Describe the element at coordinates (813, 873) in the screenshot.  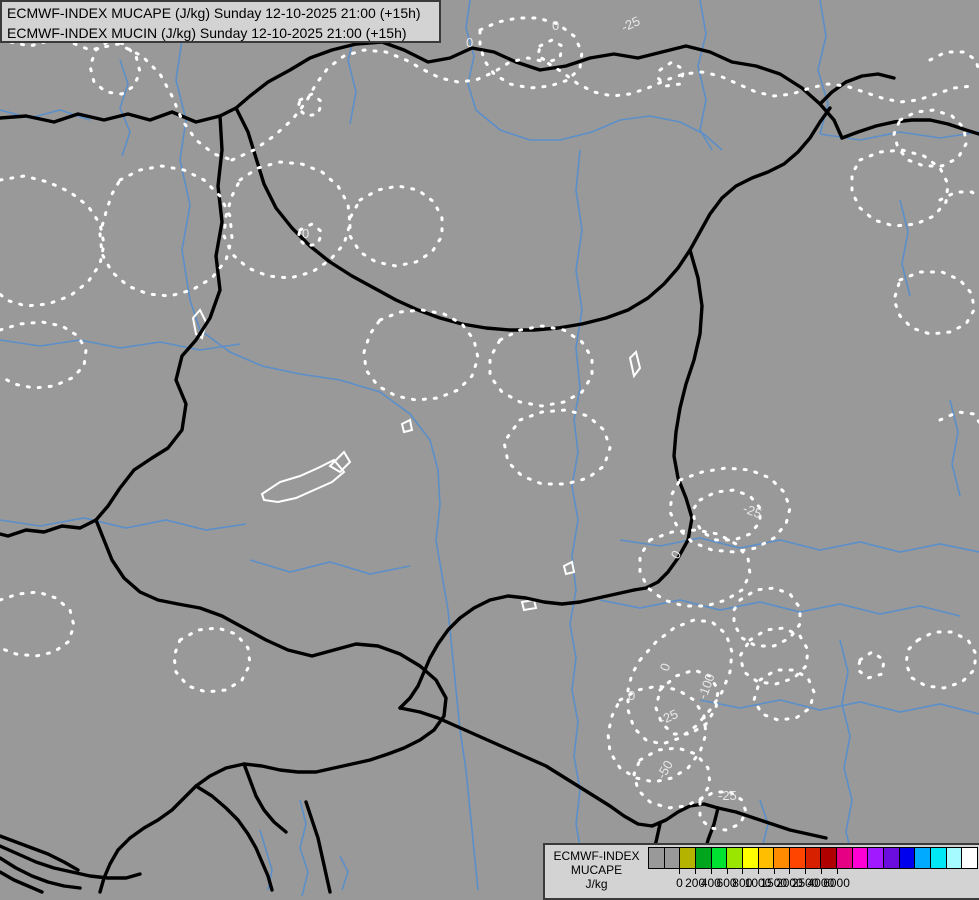
I see `colorbar-ticks` at that location.